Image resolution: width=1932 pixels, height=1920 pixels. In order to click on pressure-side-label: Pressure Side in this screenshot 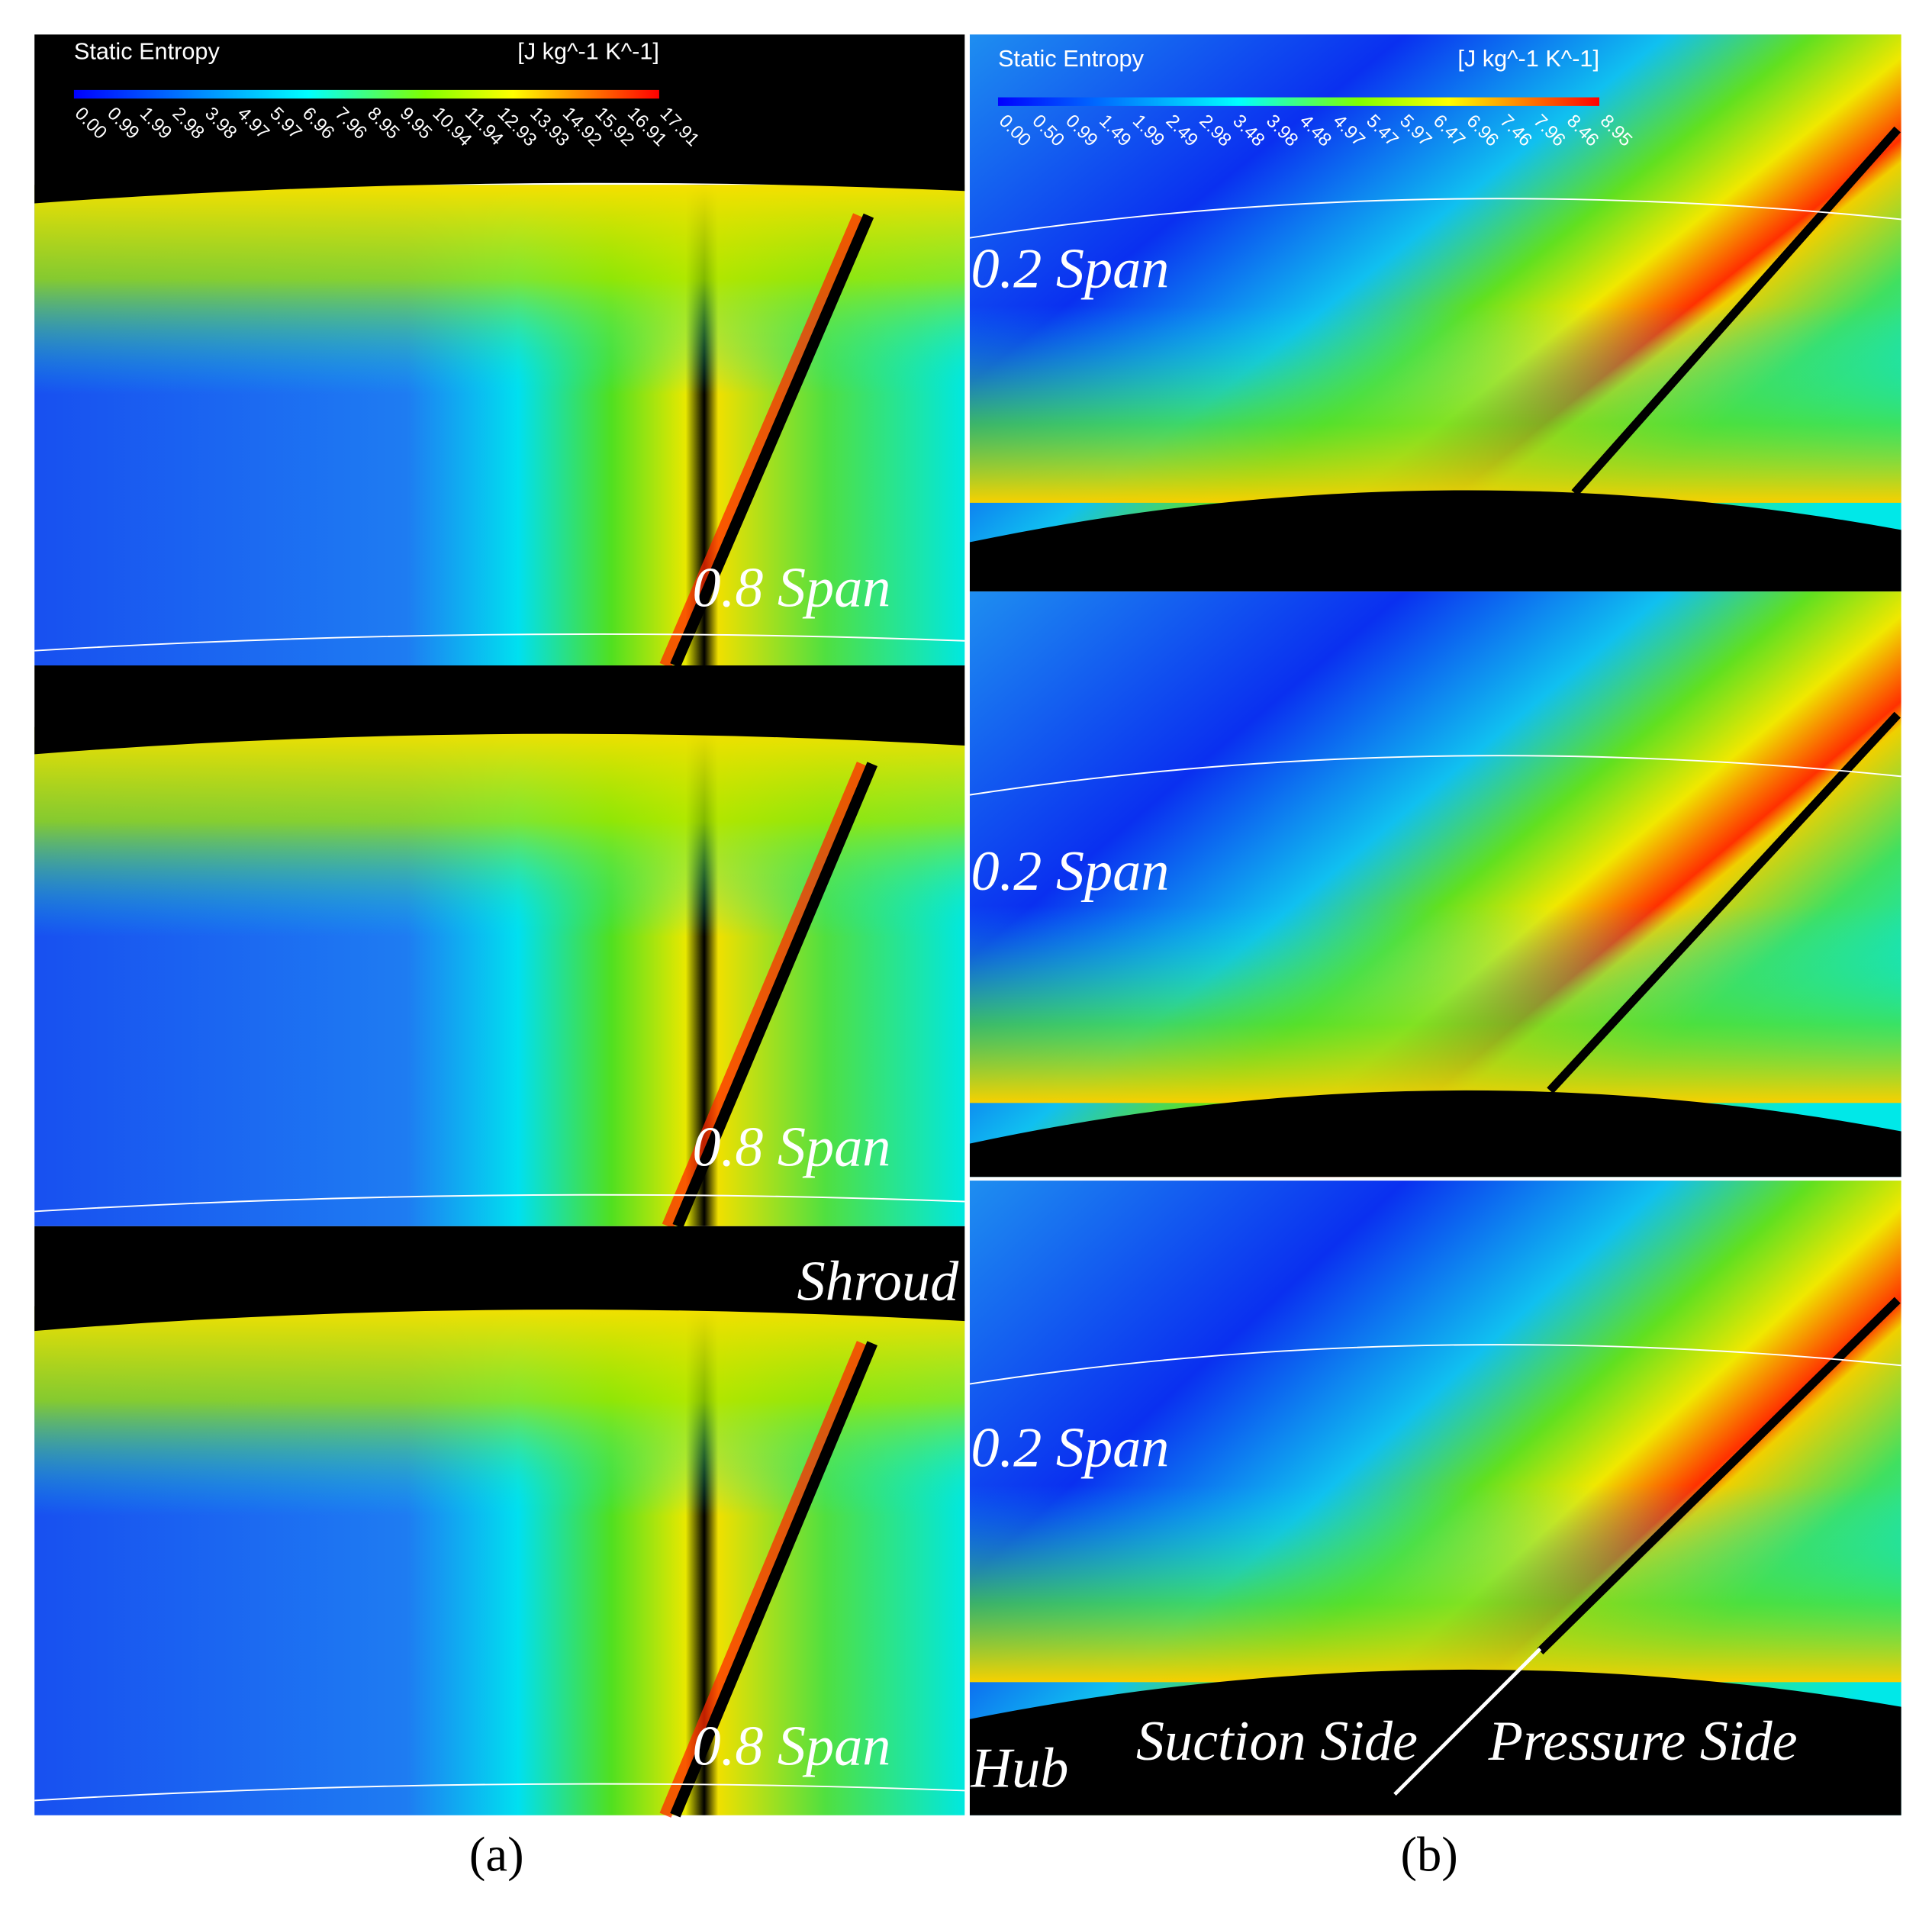, I will do `click(1643, 1741)`.